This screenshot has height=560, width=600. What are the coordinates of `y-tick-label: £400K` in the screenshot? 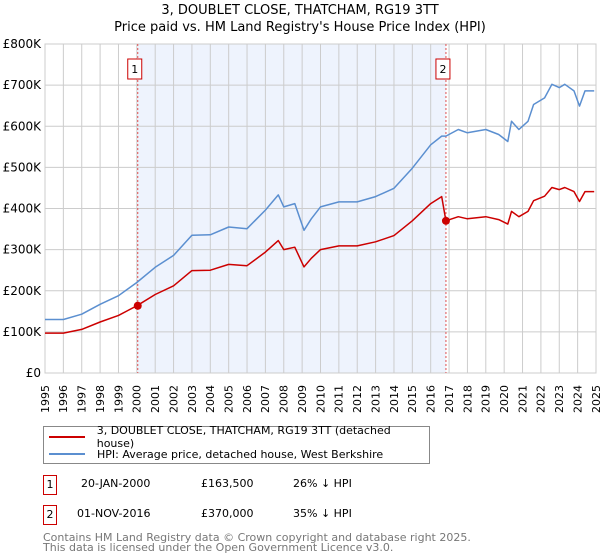 It's located at (23, 209).